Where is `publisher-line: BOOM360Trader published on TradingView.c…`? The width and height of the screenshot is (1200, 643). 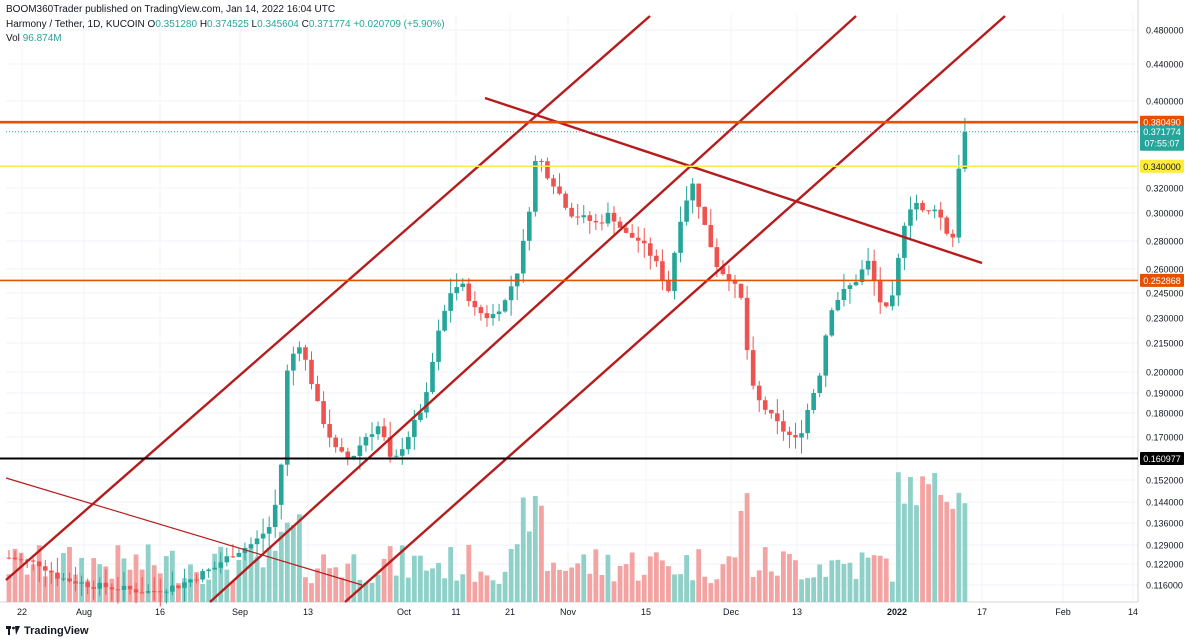 publisher-line: BOOM360Trader published on TradingView.c… is located at coordinates (171, 9).